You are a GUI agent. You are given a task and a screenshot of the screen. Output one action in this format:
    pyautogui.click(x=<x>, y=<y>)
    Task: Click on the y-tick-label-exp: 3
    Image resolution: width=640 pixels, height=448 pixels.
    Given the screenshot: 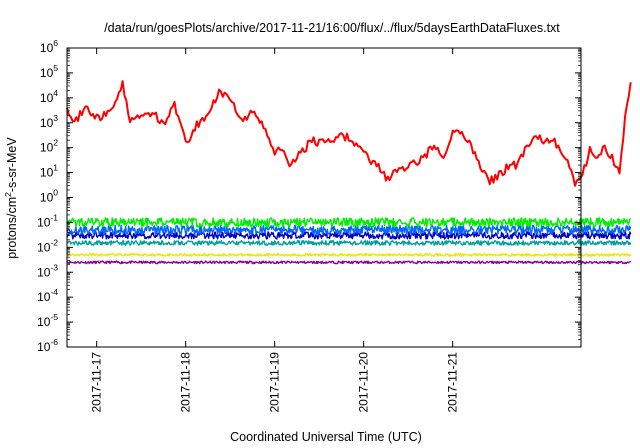 What is the action you would take?
    pyautogui.click(x=55, y=118)
    